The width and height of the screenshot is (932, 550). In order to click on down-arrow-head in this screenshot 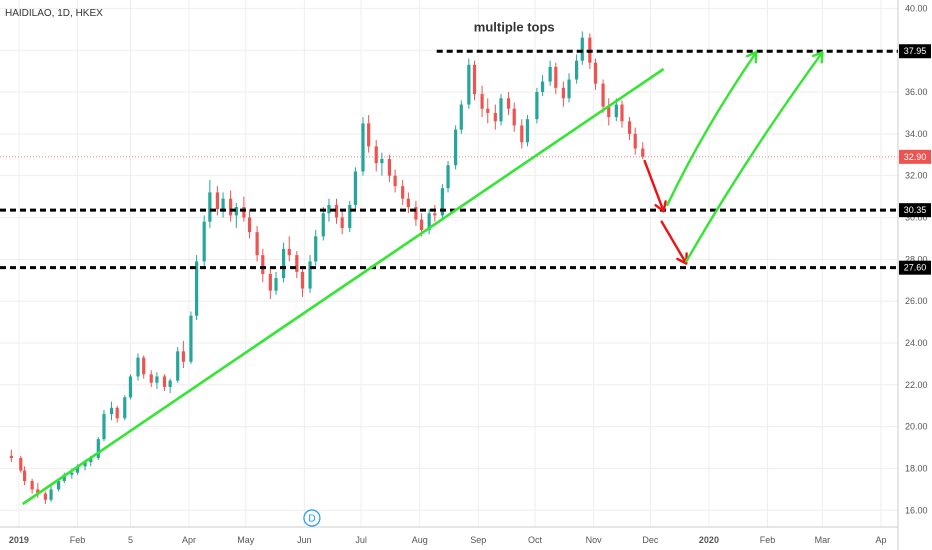, I will do `click(660, 206)`.